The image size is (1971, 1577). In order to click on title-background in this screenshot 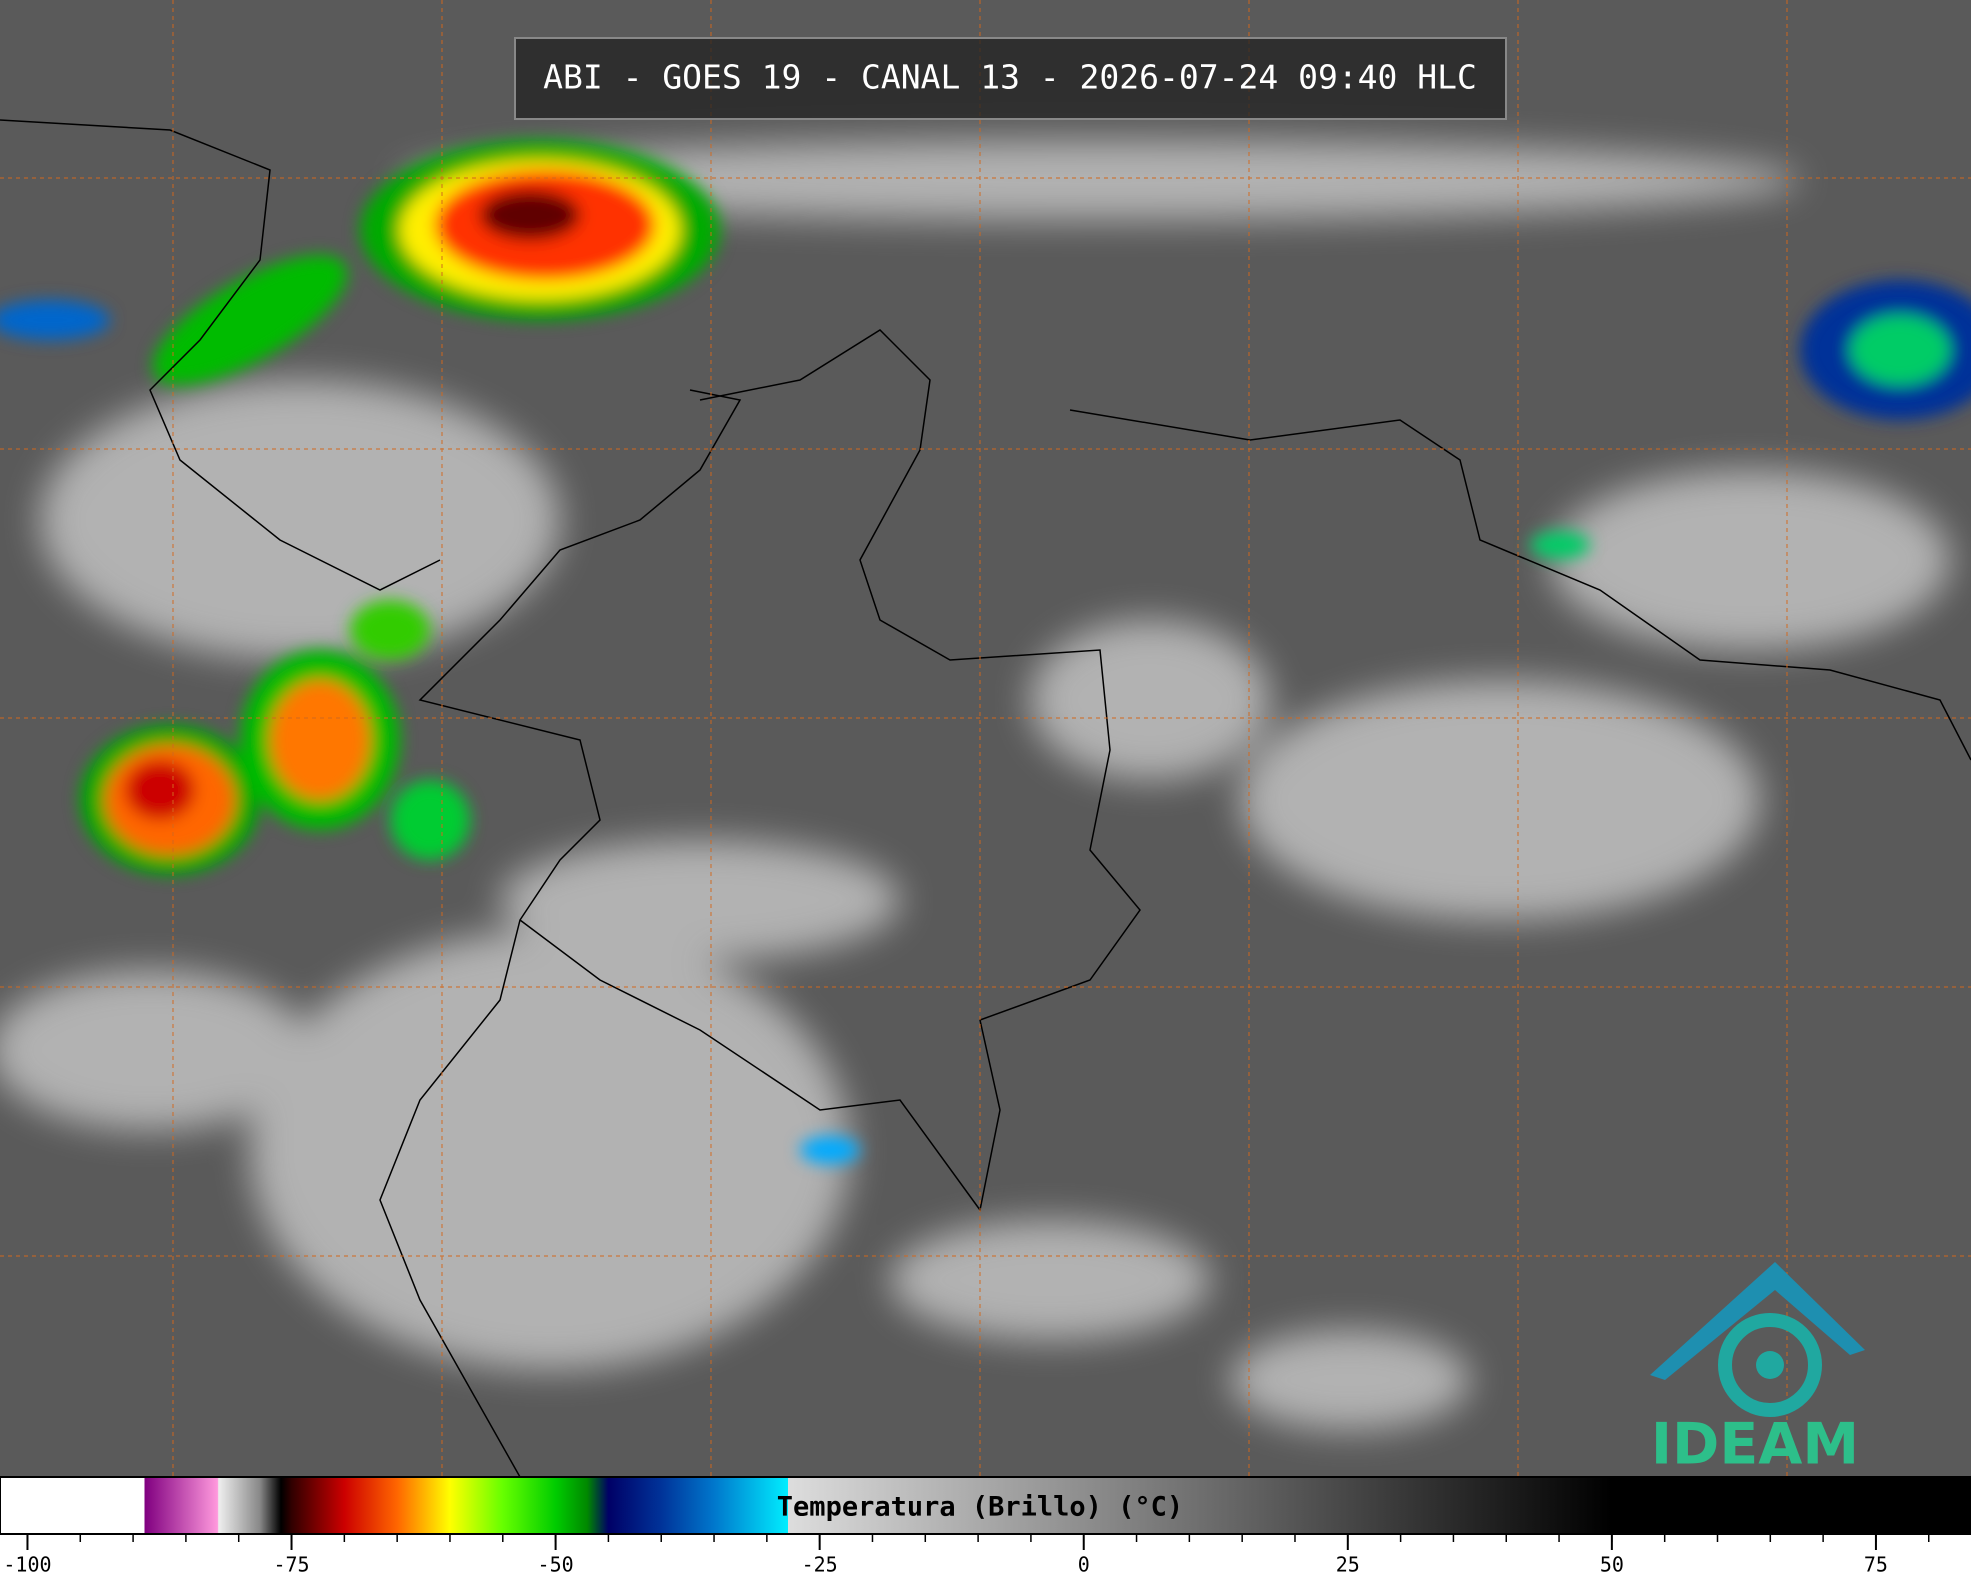, I will do `click(1010, 78)`.